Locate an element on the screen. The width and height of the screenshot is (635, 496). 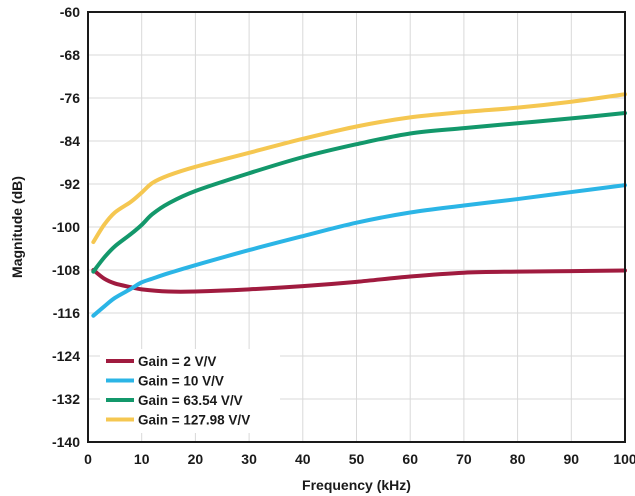
y-tick-label: -132 is located at coordinates (66, 399).